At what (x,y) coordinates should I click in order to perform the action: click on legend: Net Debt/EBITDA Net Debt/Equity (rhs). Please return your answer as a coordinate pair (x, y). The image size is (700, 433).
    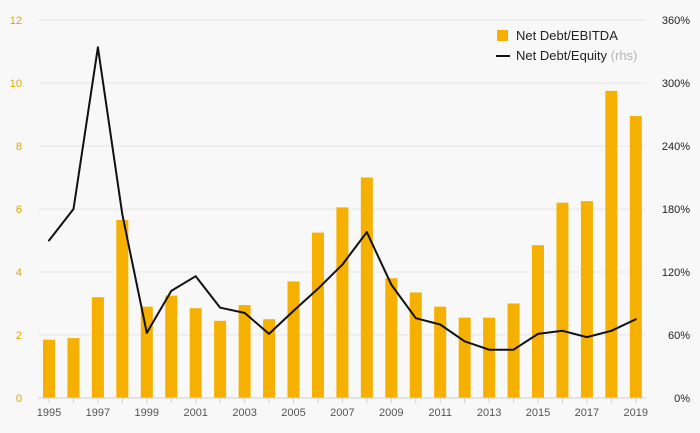
    Looking at the image, I should click on (566, 45).